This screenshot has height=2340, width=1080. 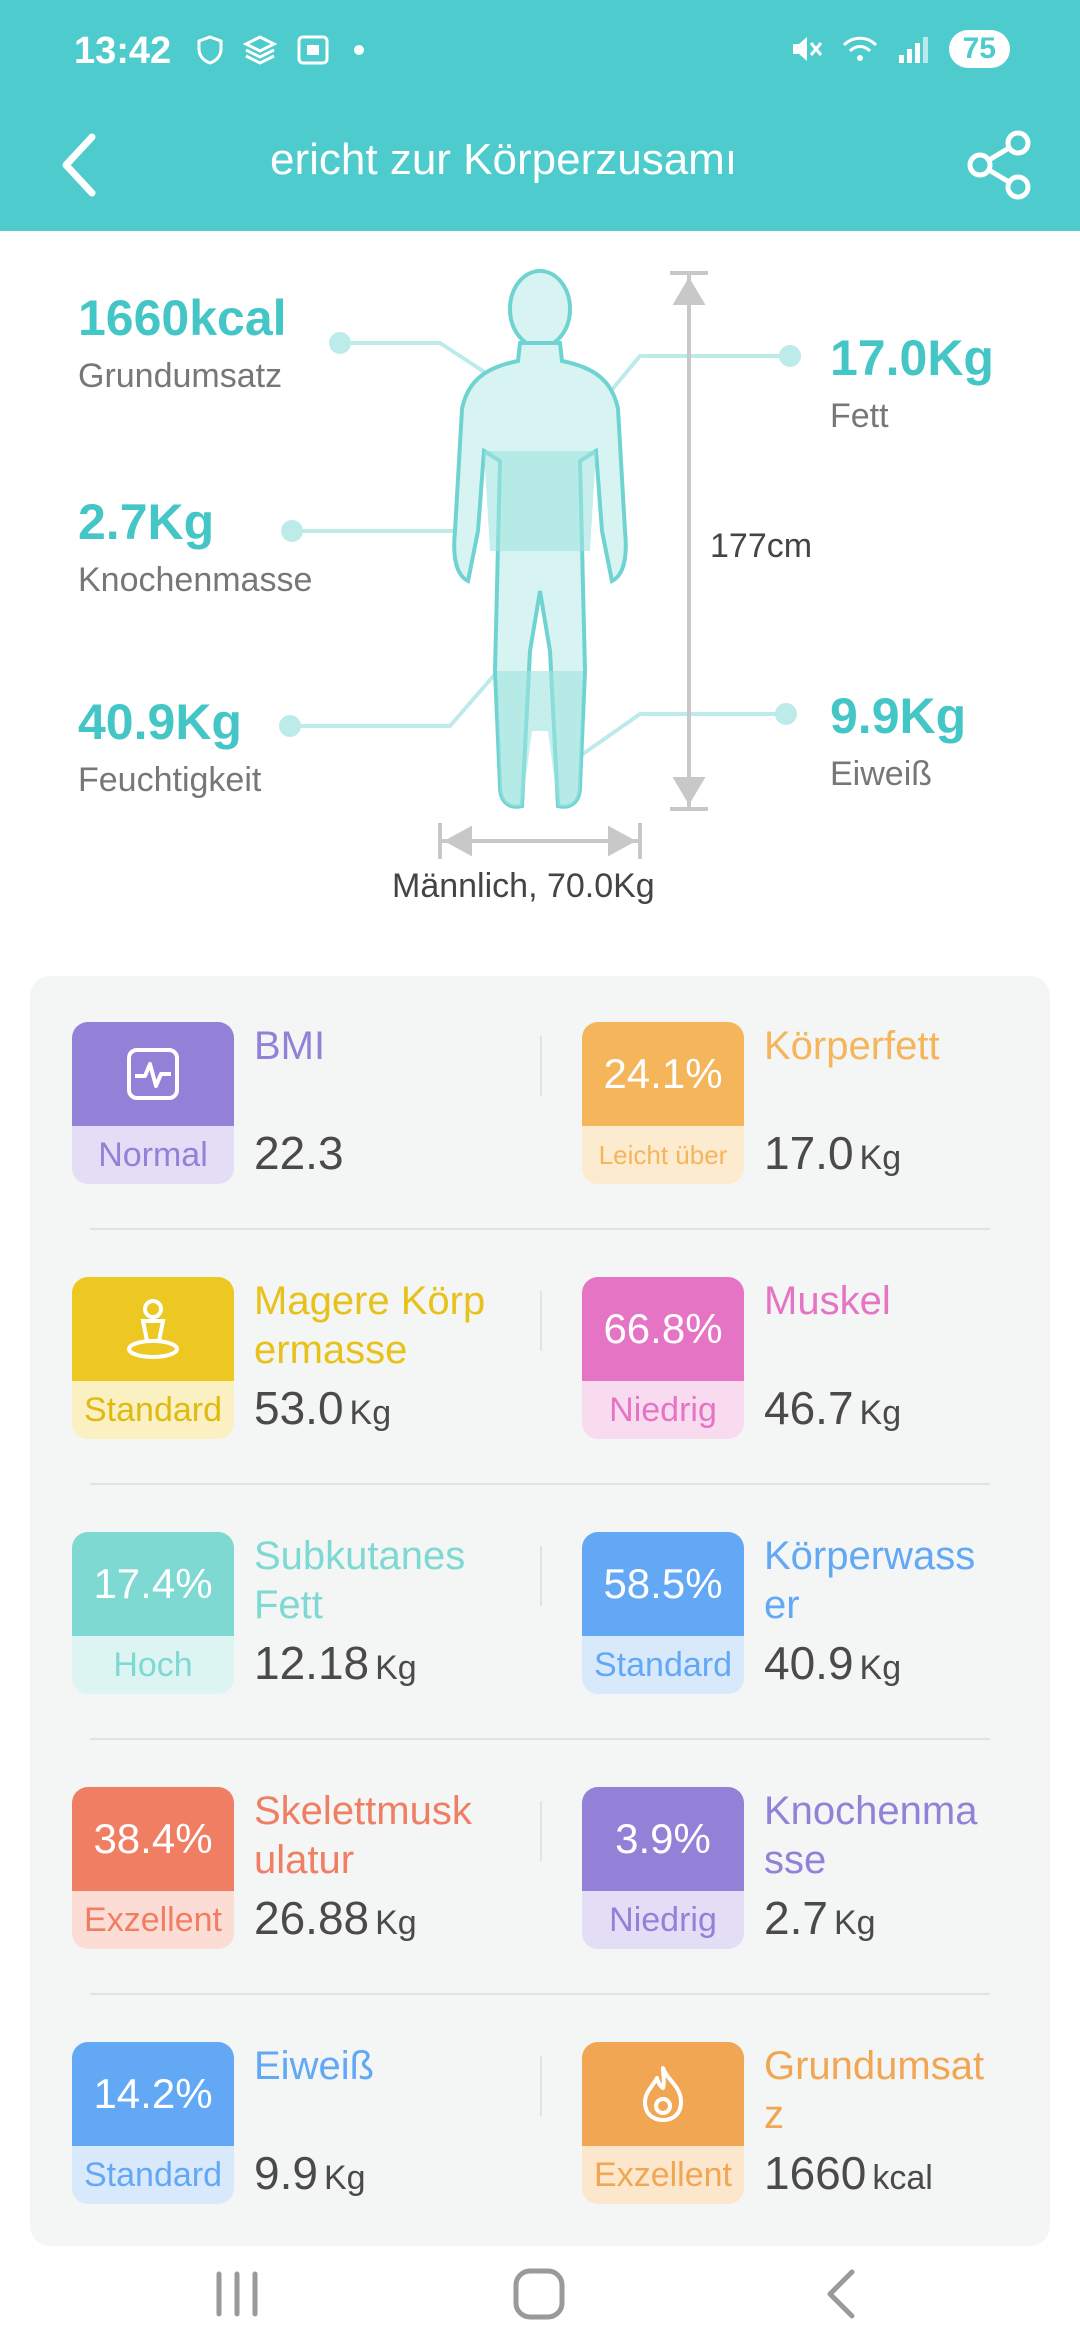 I want to click on back-nav-icon, so click(x=842, y=2294).